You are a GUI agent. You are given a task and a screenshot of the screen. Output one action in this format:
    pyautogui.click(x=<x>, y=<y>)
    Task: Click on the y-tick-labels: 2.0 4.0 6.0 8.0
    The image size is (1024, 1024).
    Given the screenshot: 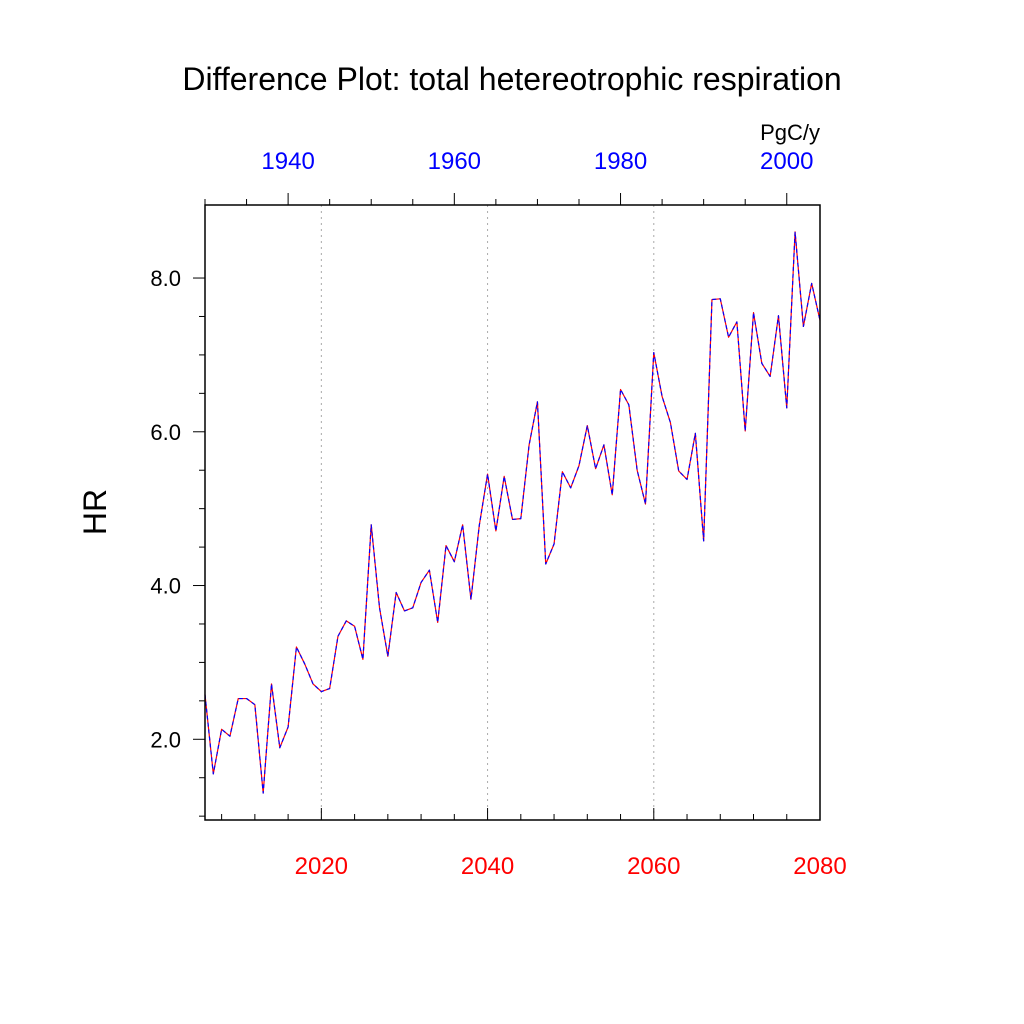 What is the action you would take?
    pyautogui.click(x=165, y=509)
    